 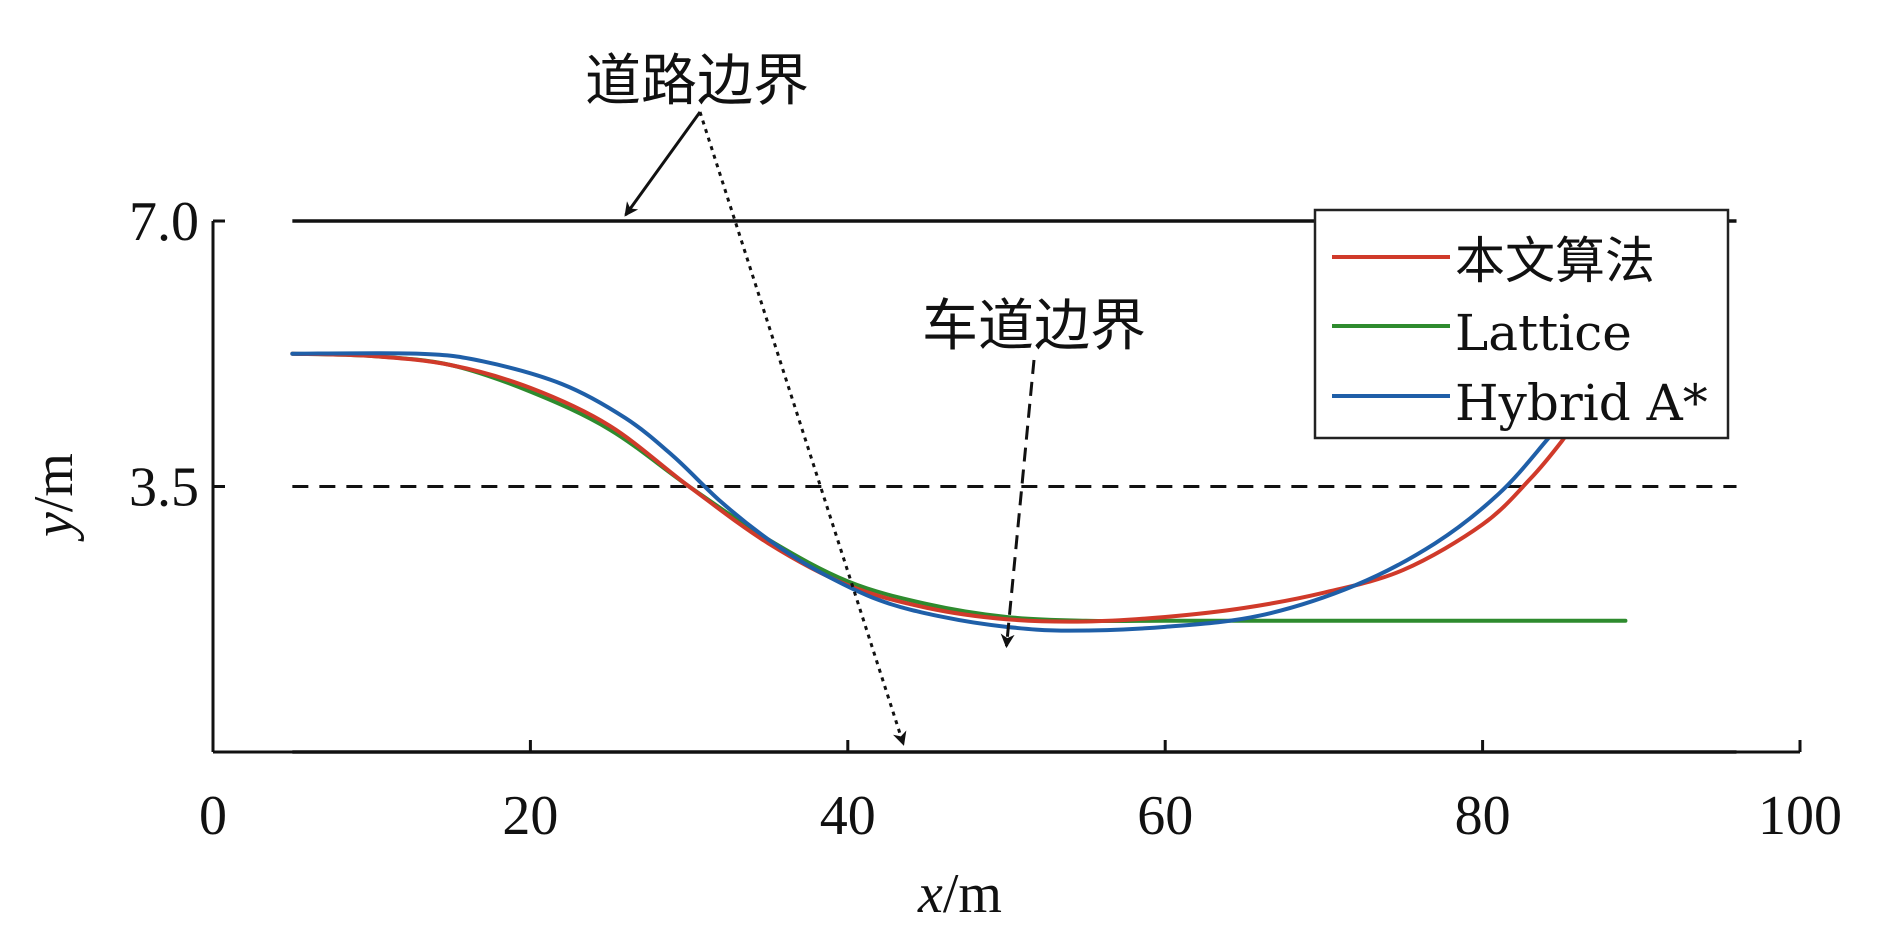 I want to click on legend-label-lattice: Lattice, so click(x=1543, y=333).